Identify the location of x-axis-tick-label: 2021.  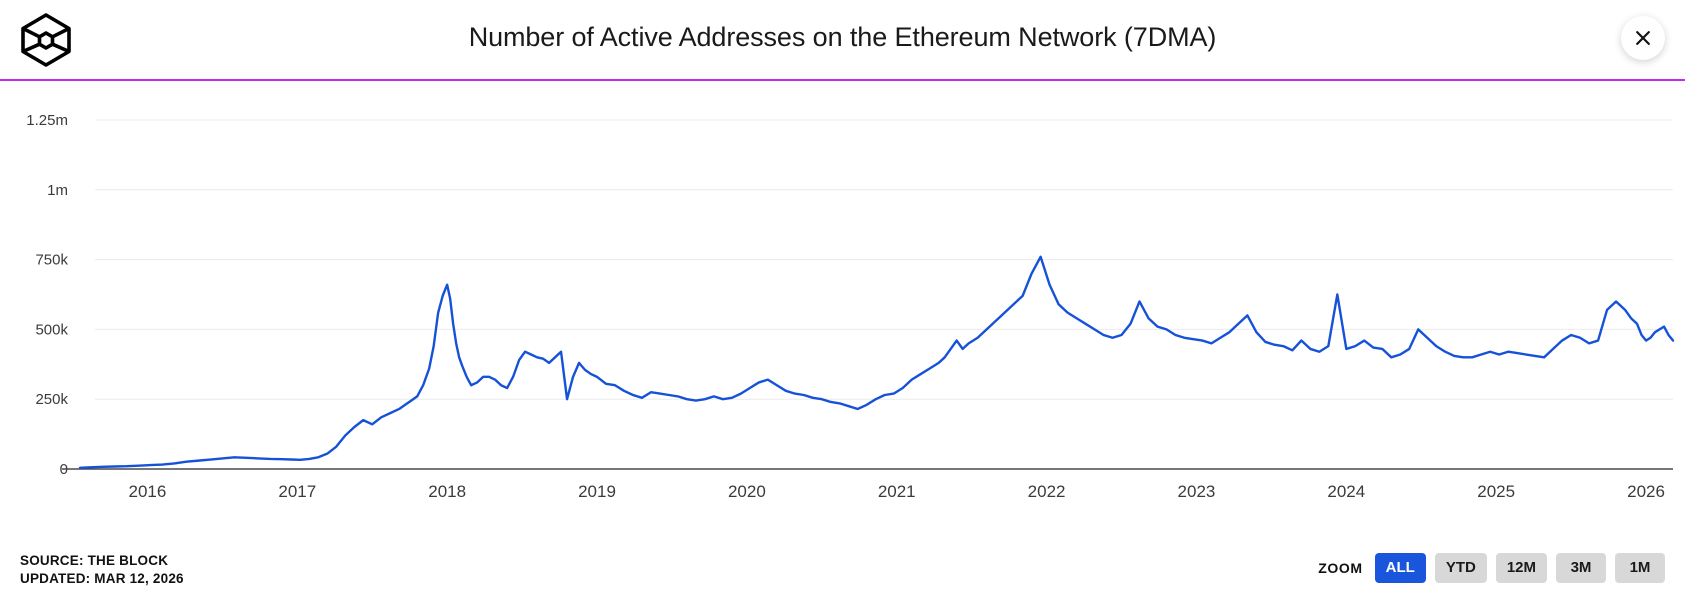
(897, 491).